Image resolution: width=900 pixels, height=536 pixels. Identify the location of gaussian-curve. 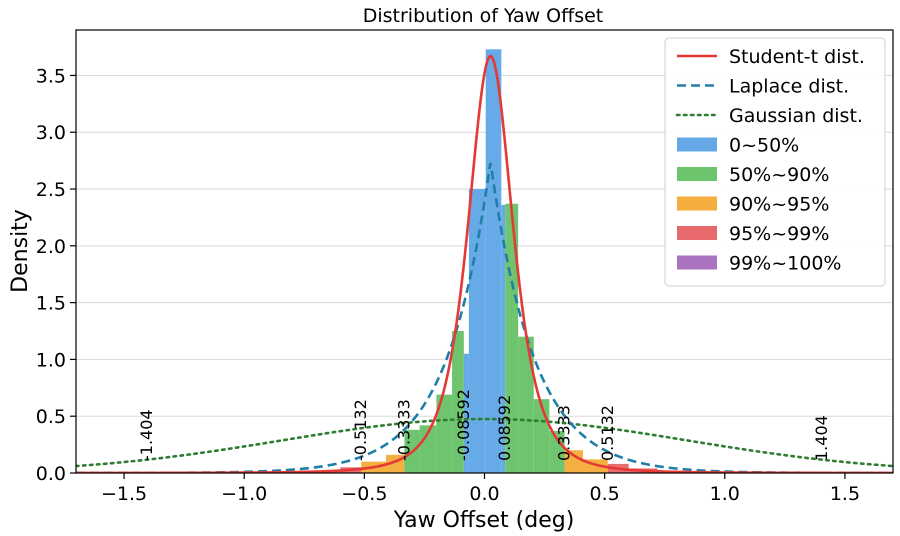
(484, 442).